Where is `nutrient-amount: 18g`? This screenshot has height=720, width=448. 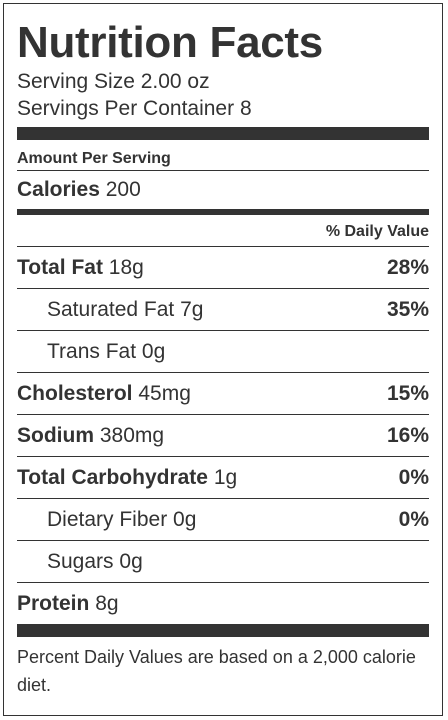 nutrient-amount: 18g is located at coordinates (126, 267).